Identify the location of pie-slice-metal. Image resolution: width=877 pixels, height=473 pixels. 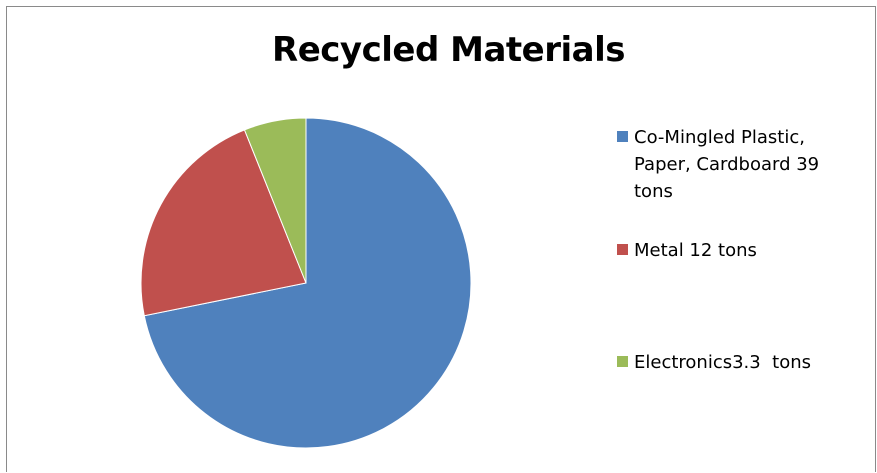
(223, 223).